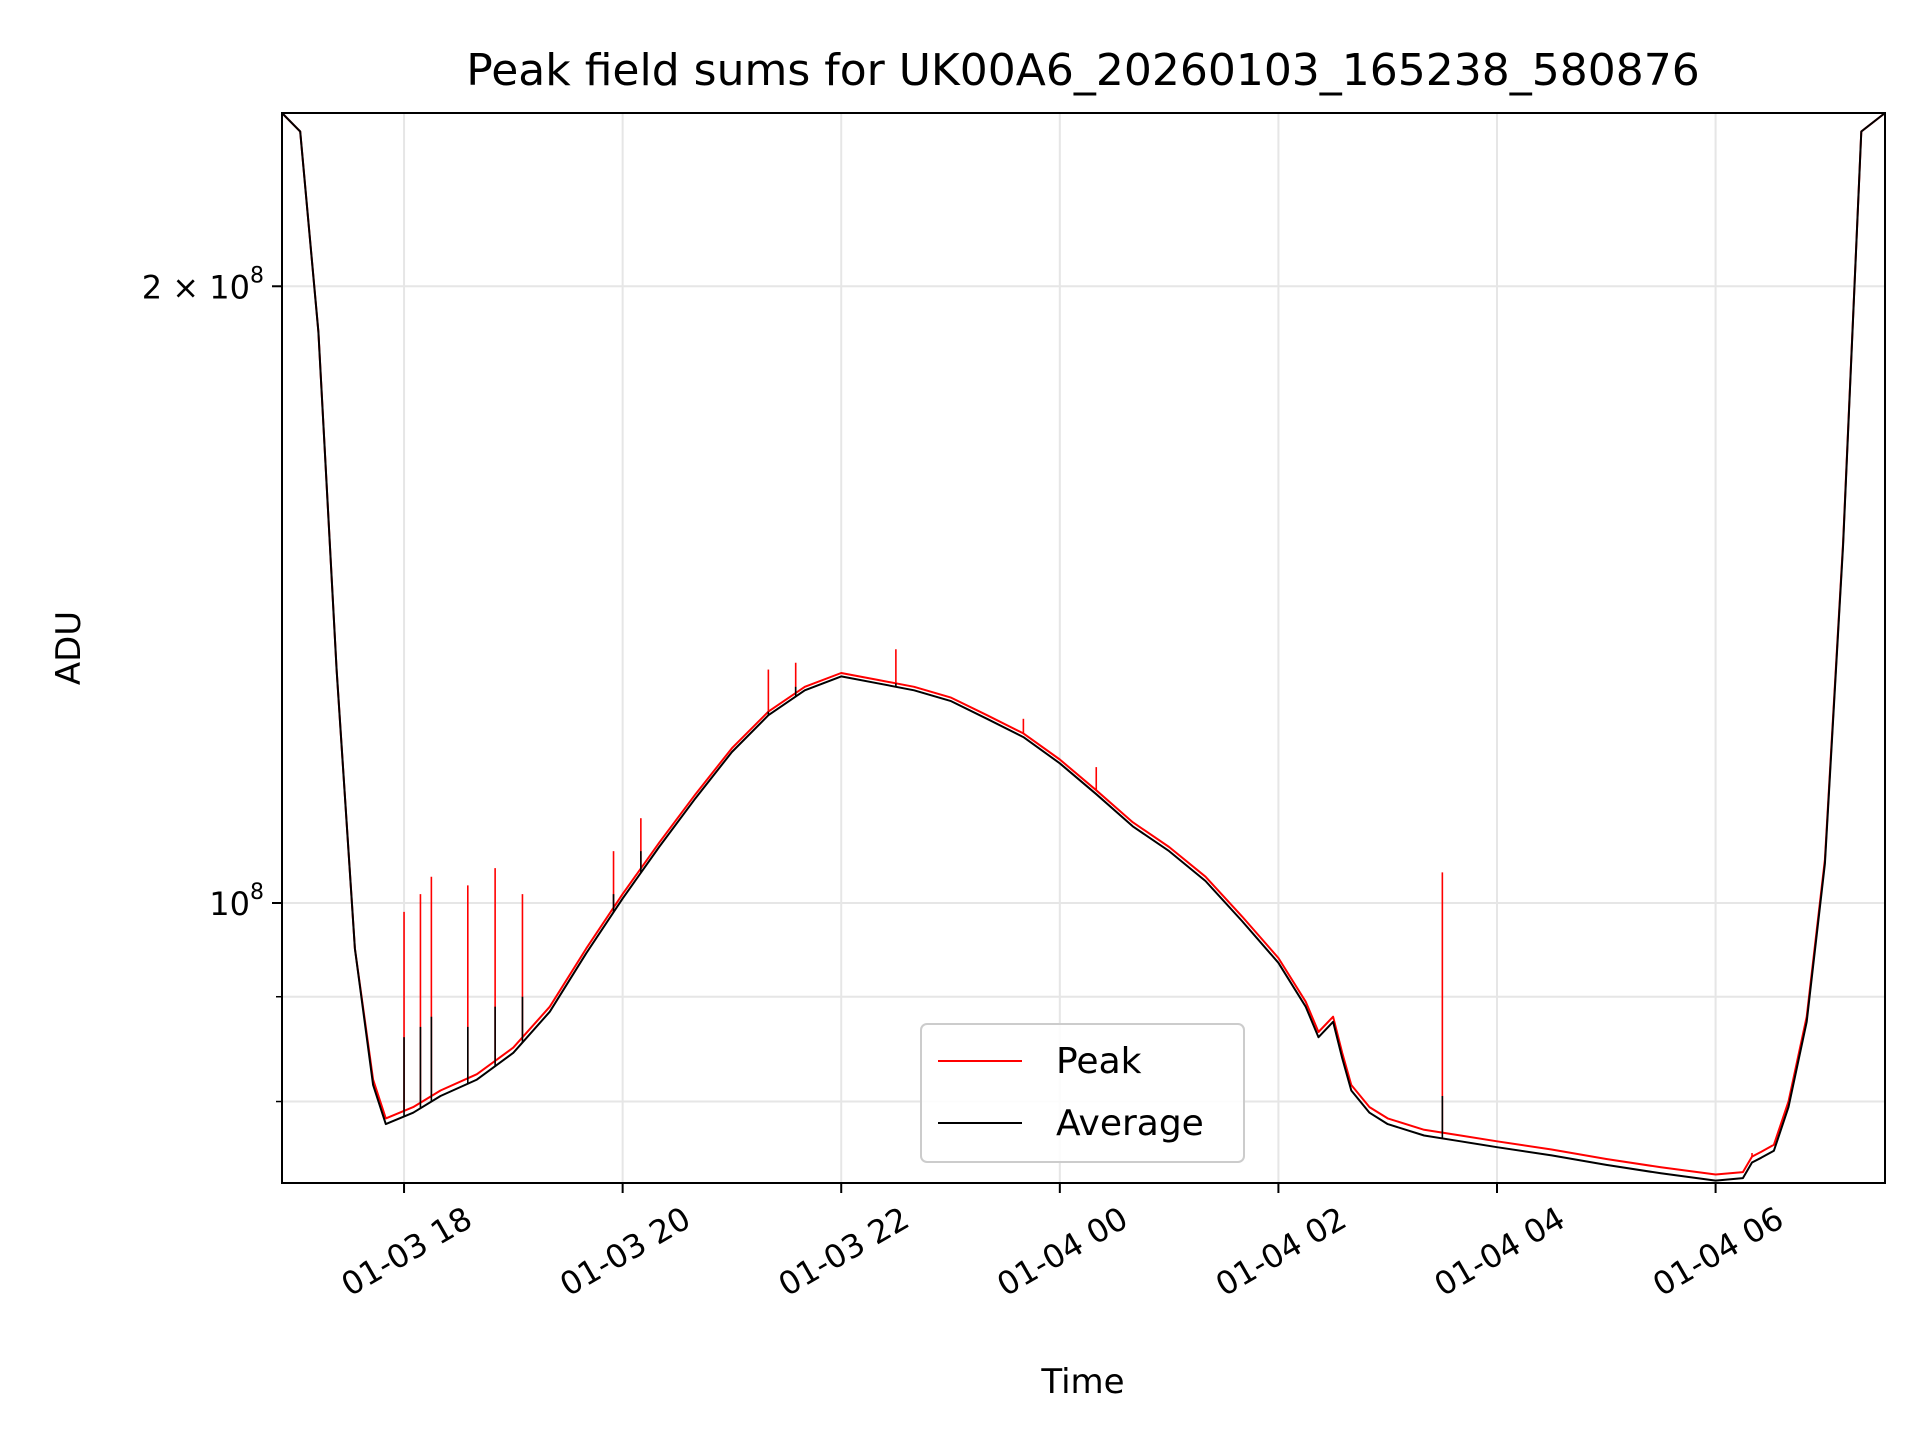 The height and width of the screenshot is (1440, 1920). I want to click on legend: Peak Average, so click(1082, 1093).